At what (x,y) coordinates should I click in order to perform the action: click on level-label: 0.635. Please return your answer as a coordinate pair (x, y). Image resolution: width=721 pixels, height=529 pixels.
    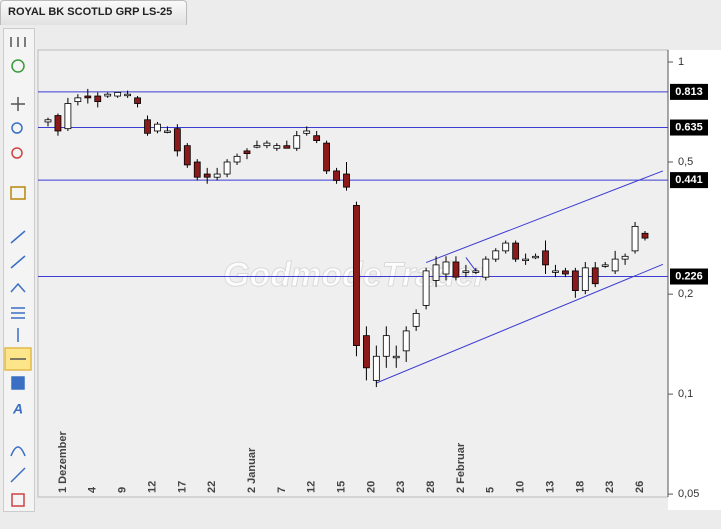
    Looking at the image, I should click on (689, 127).